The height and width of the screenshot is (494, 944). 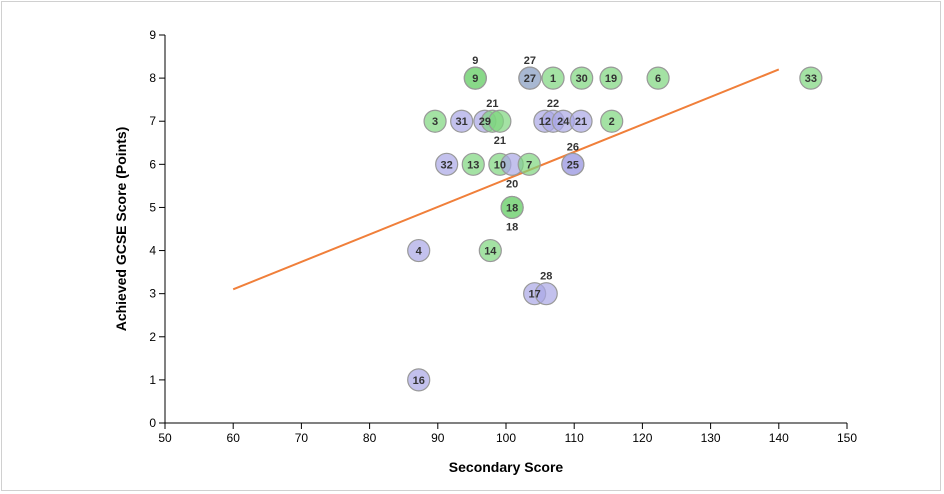 I want to click on point-label: 4, so click(x=419, y=252).